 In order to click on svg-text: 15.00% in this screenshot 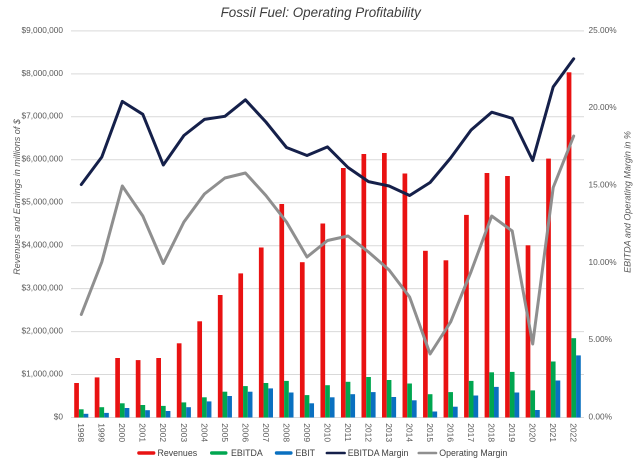, I will do `click(603, 184)`.